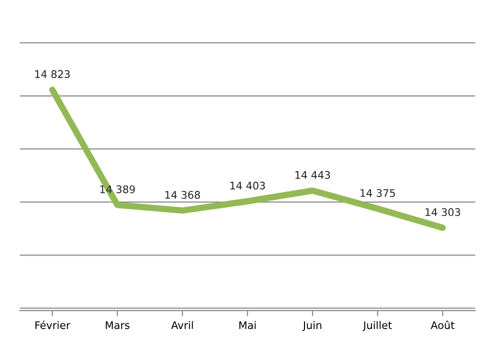 This screenshot has height=349, width=495. Describe the element at coordinates (443, 212) in the screenshot. I see `data-label: 14 303` at that location.